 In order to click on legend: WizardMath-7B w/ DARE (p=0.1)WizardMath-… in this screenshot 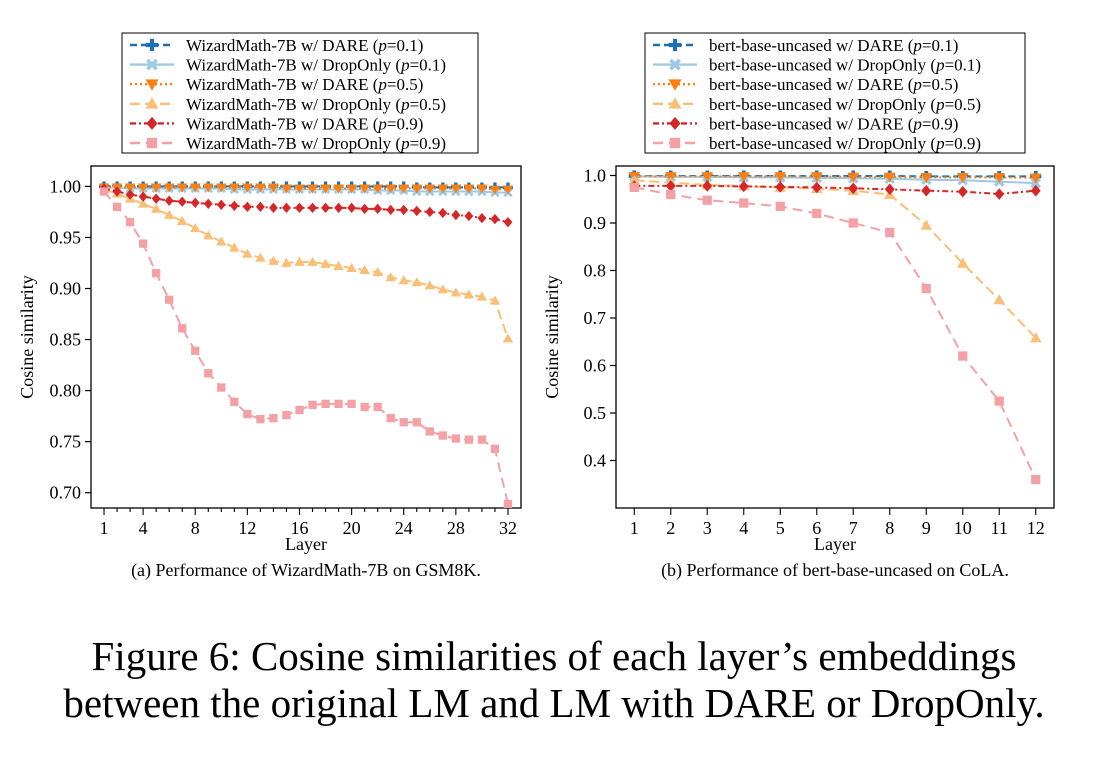, I will do `click(300, 93)`.